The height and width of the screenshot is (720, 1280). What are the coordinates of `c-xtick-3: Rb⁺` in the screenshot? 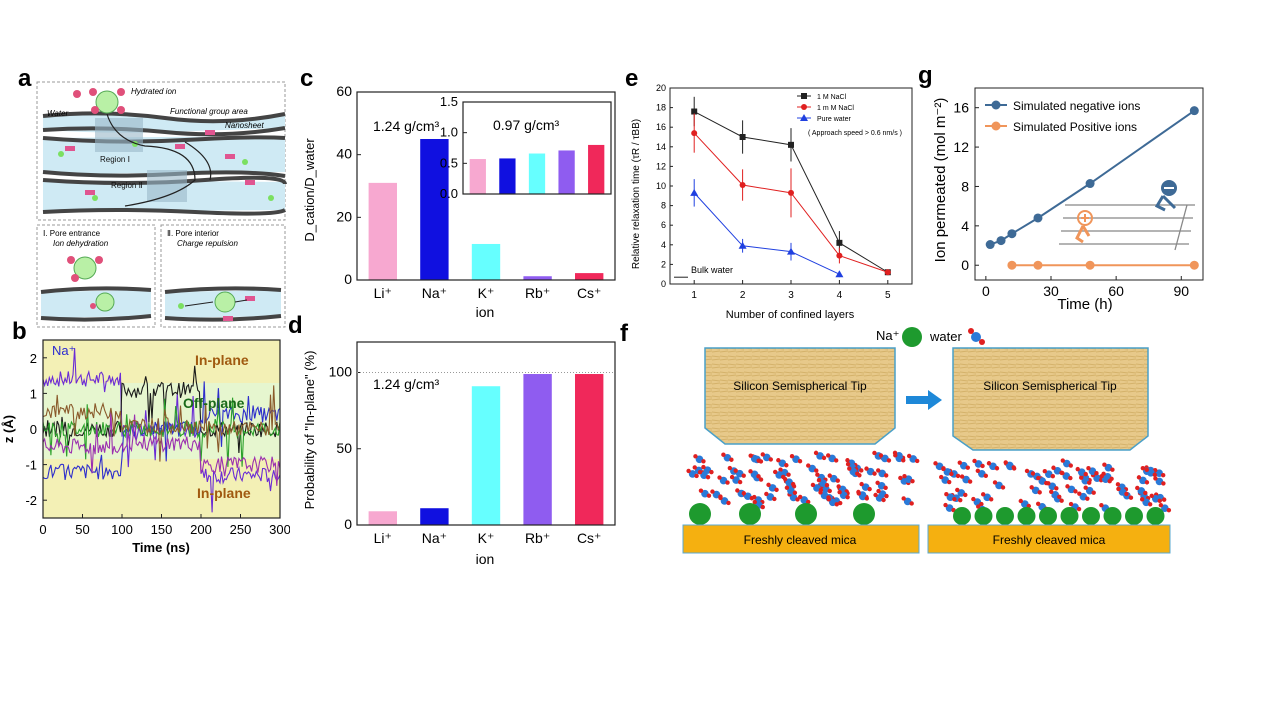 It's located at (537, 293).